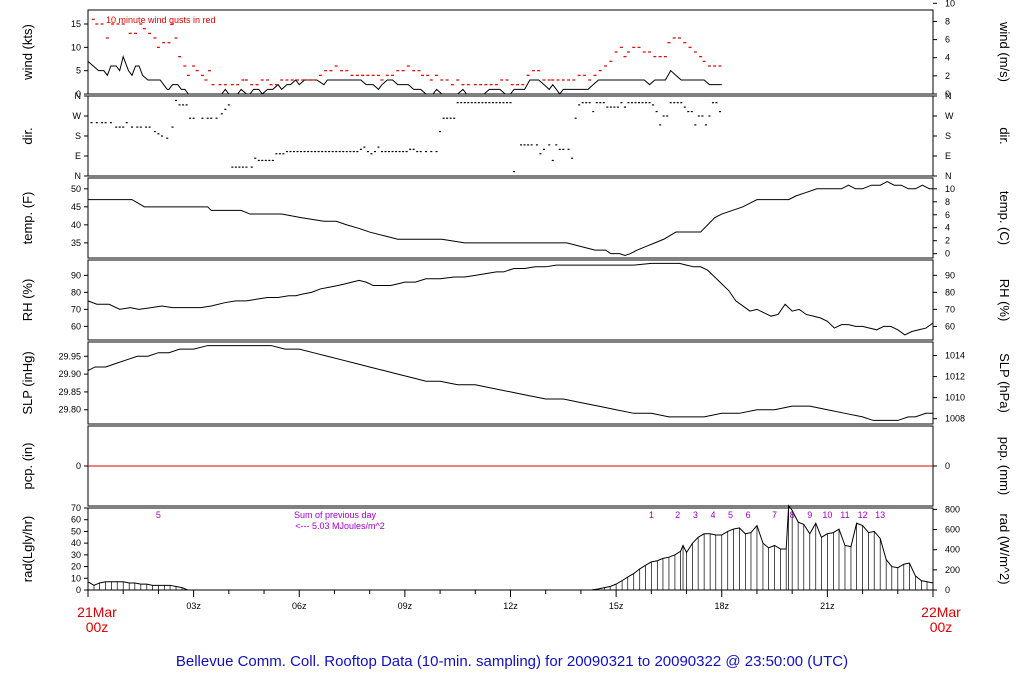  I want to click on time-axis: 03z 06z 09z 12z 15z 18z 21z, so click(510, 600).